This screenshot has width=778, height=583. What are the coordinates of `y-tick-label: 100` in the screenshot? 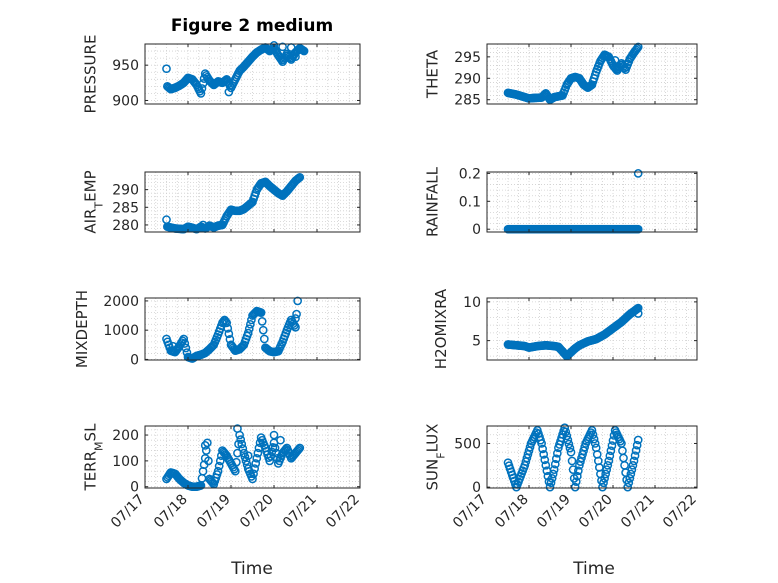 It's located at (125, 462).